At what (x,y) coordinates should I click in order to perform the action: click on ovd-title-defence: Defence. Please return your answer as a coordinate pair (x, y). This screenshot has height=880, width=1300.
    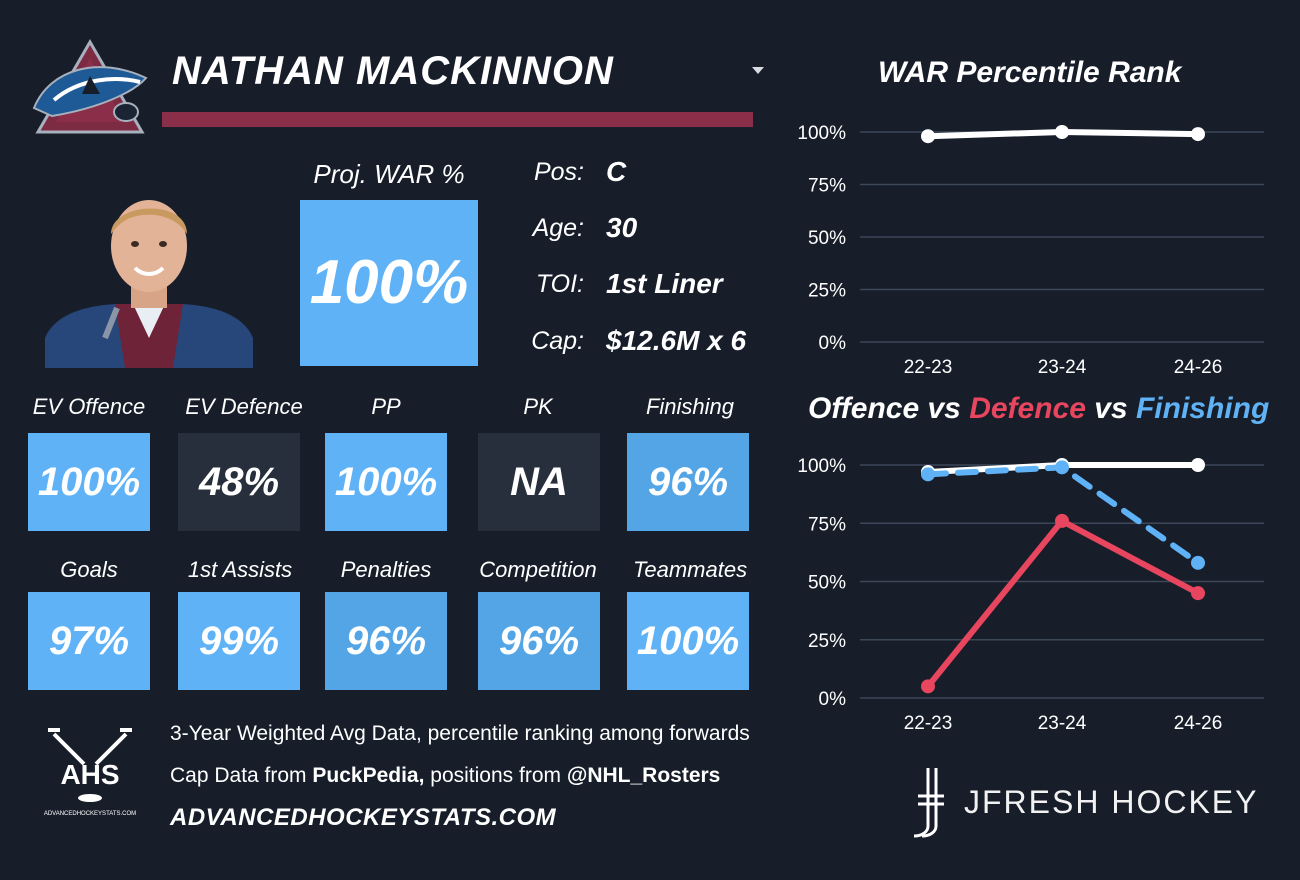
    Looking at the image, I should click on (1027, 408).